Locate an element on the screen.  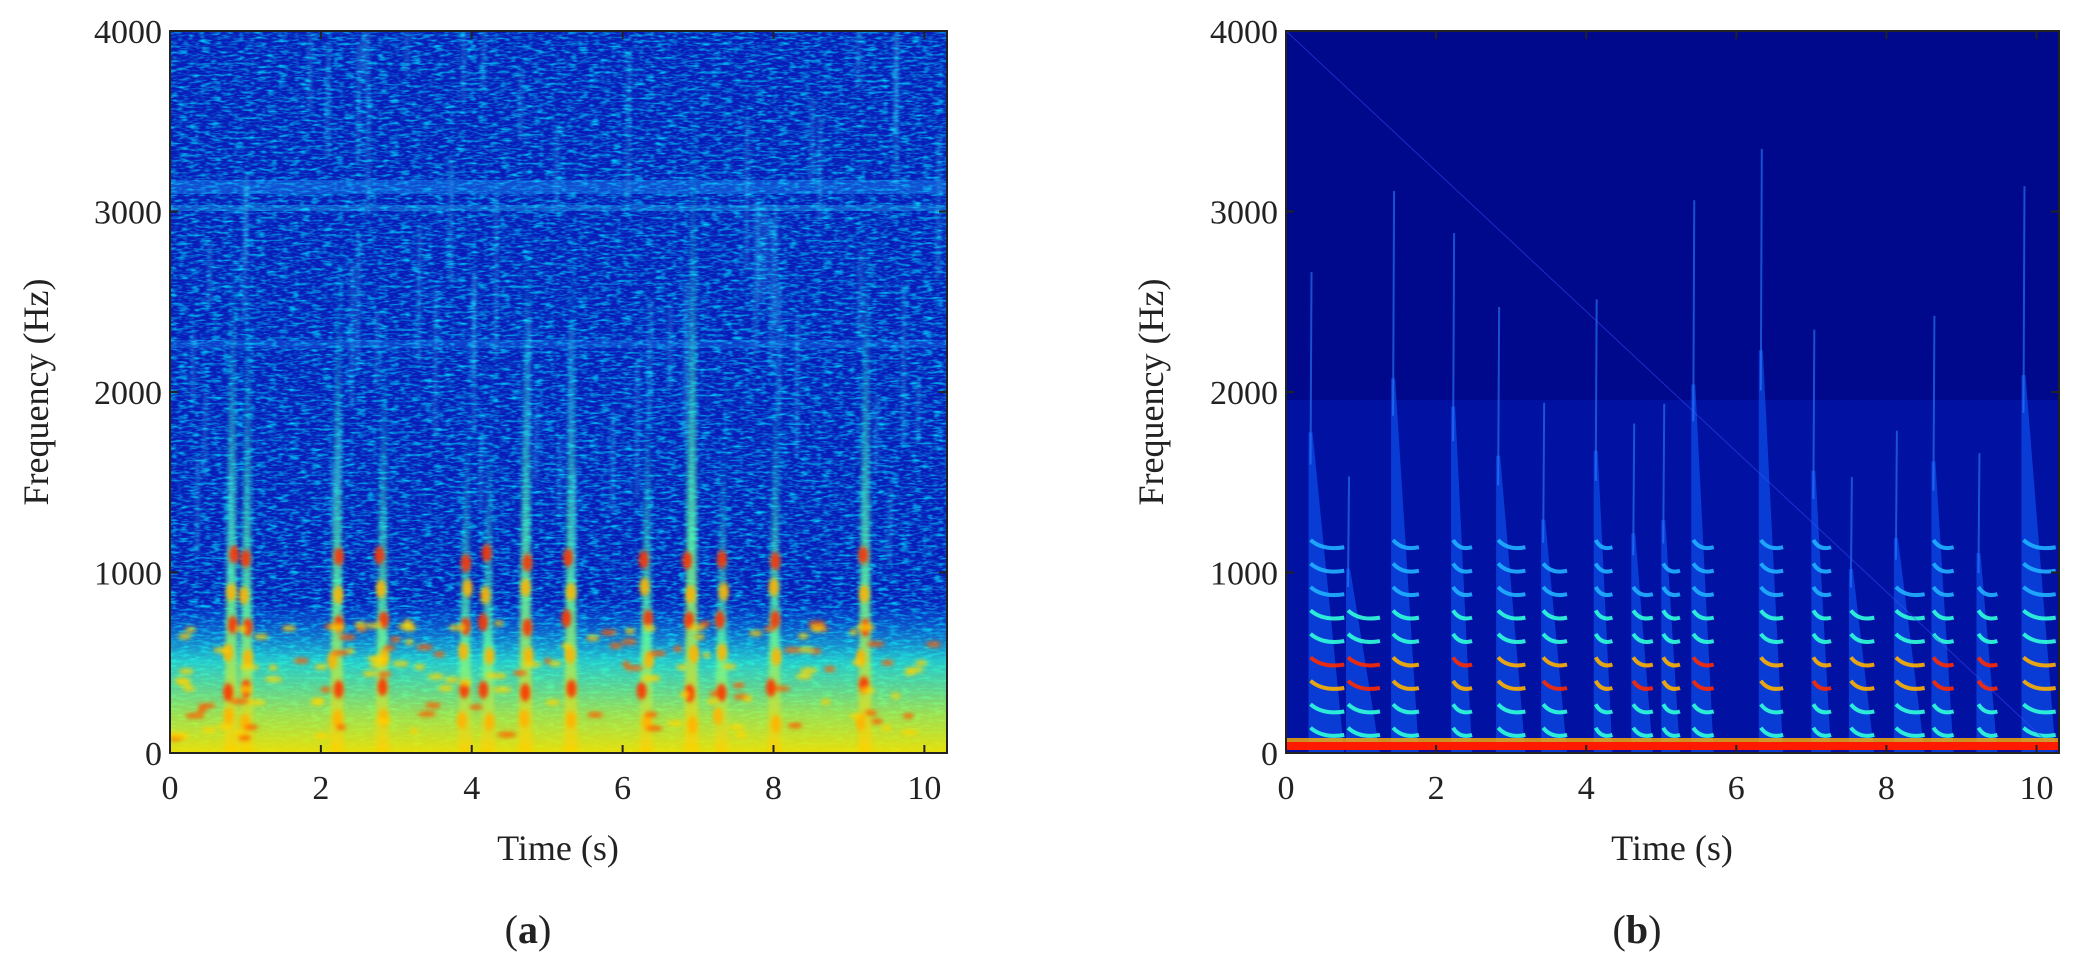
dc-line-b is located at coordinates (1672, 746).